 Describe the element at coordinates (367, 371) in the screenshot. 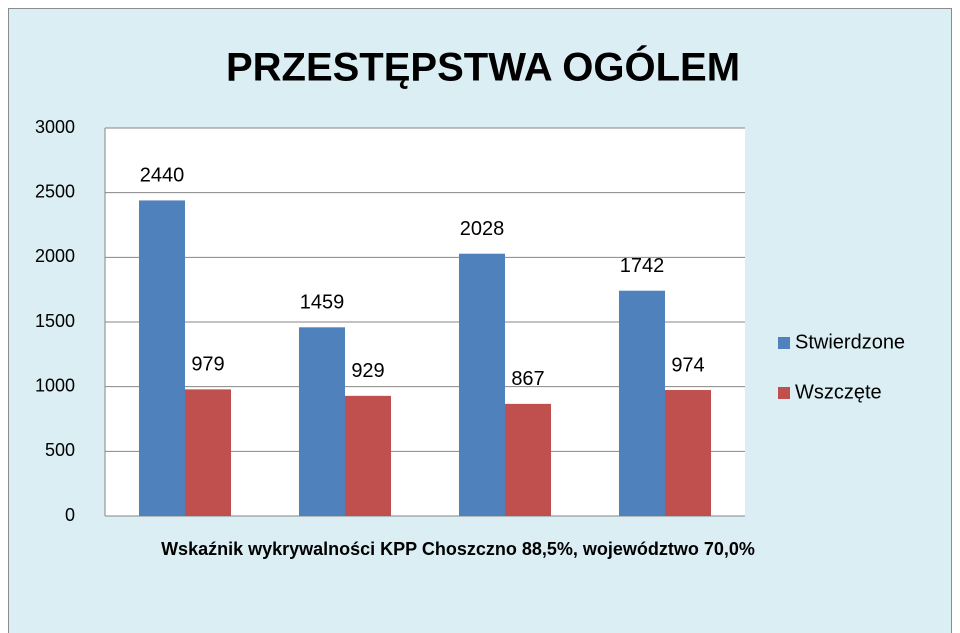

I see `data-label: 929` at that location.